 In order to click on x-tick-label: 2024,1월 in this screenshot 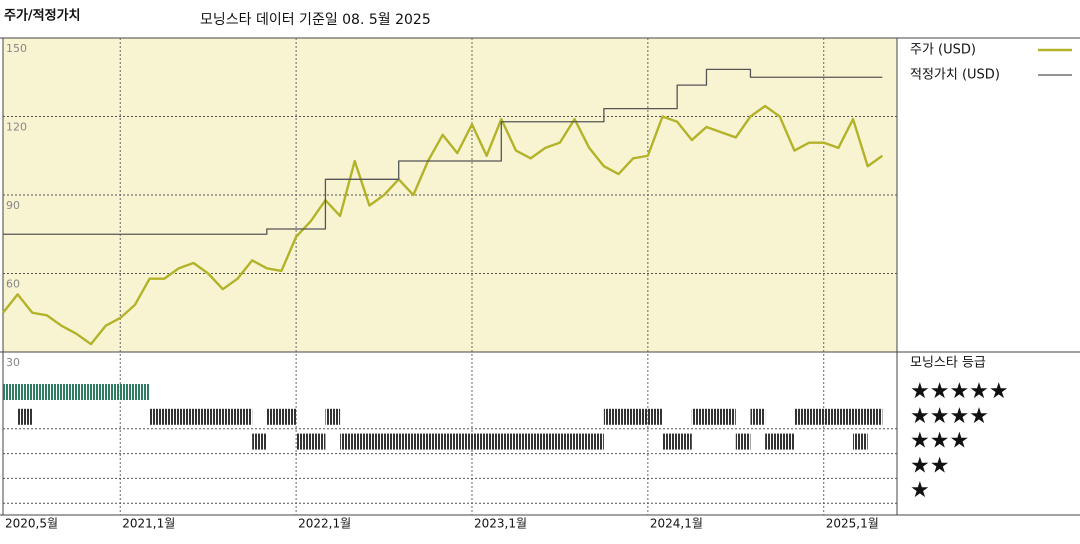, I will do `click(676, 524)`.